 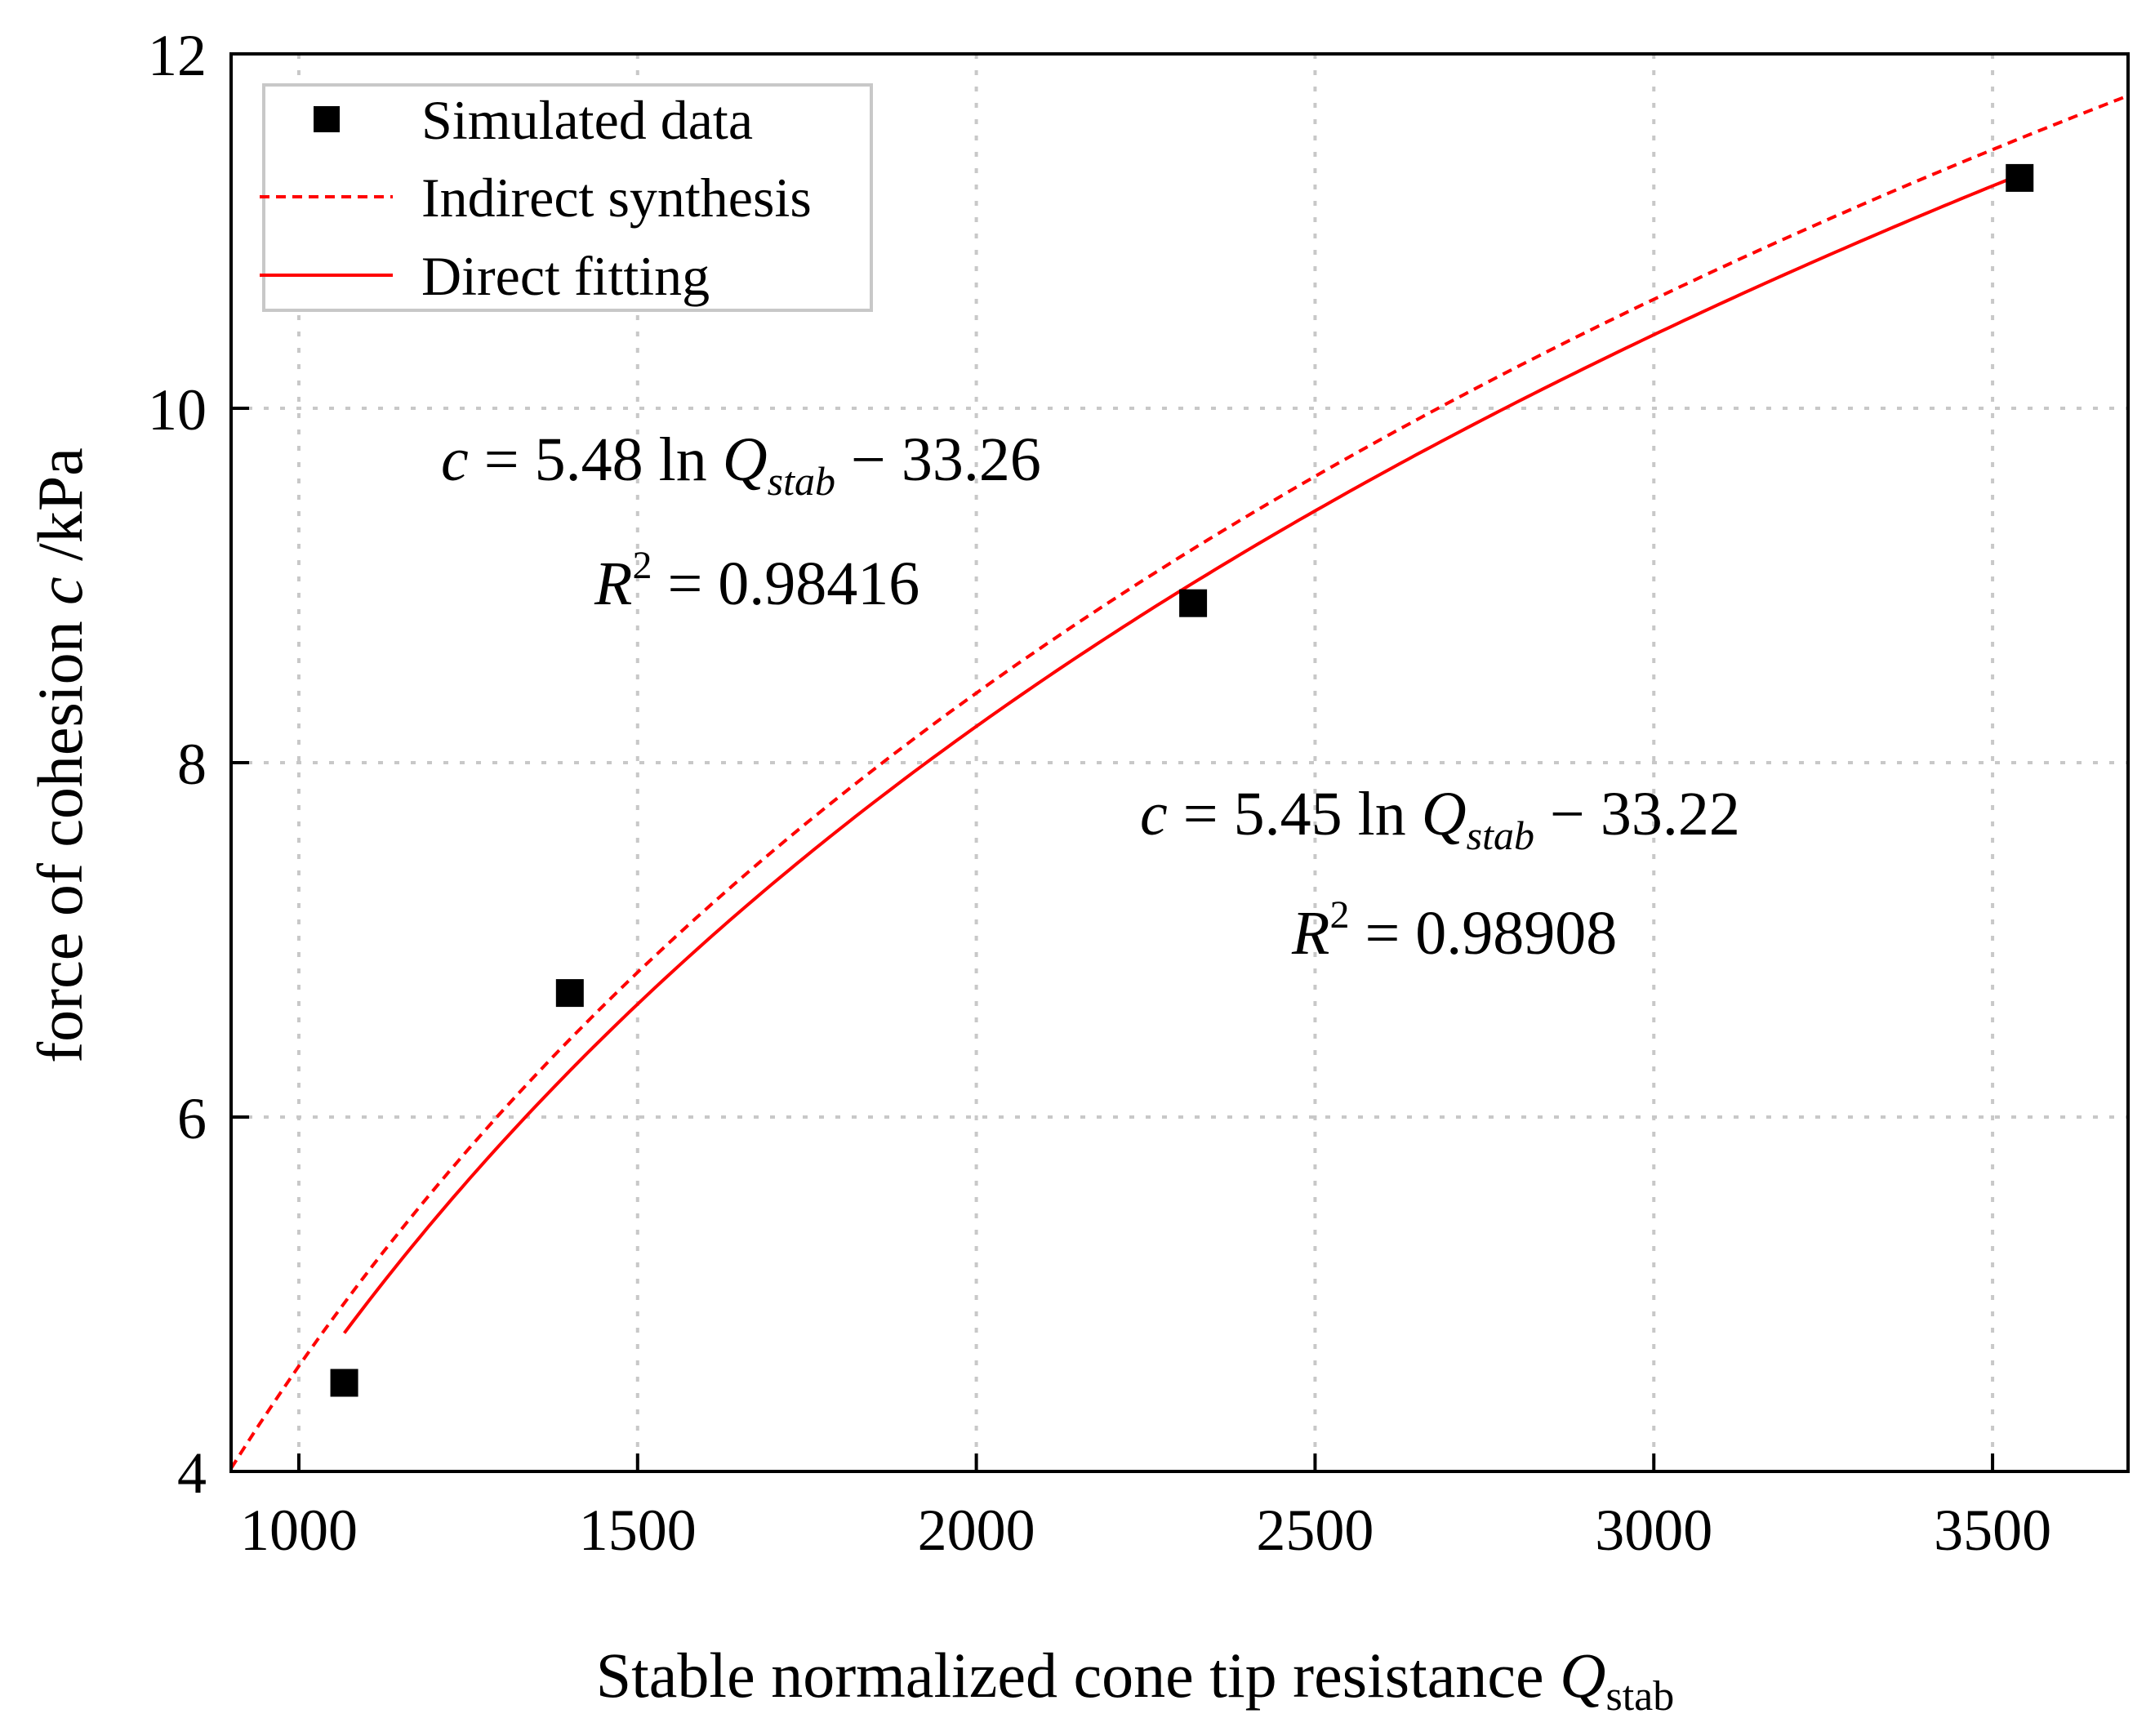 What do you see at coordinates (177, 410) in the screenshot?
I see `y-tick-label: 10` at bounding box center [177, 410].